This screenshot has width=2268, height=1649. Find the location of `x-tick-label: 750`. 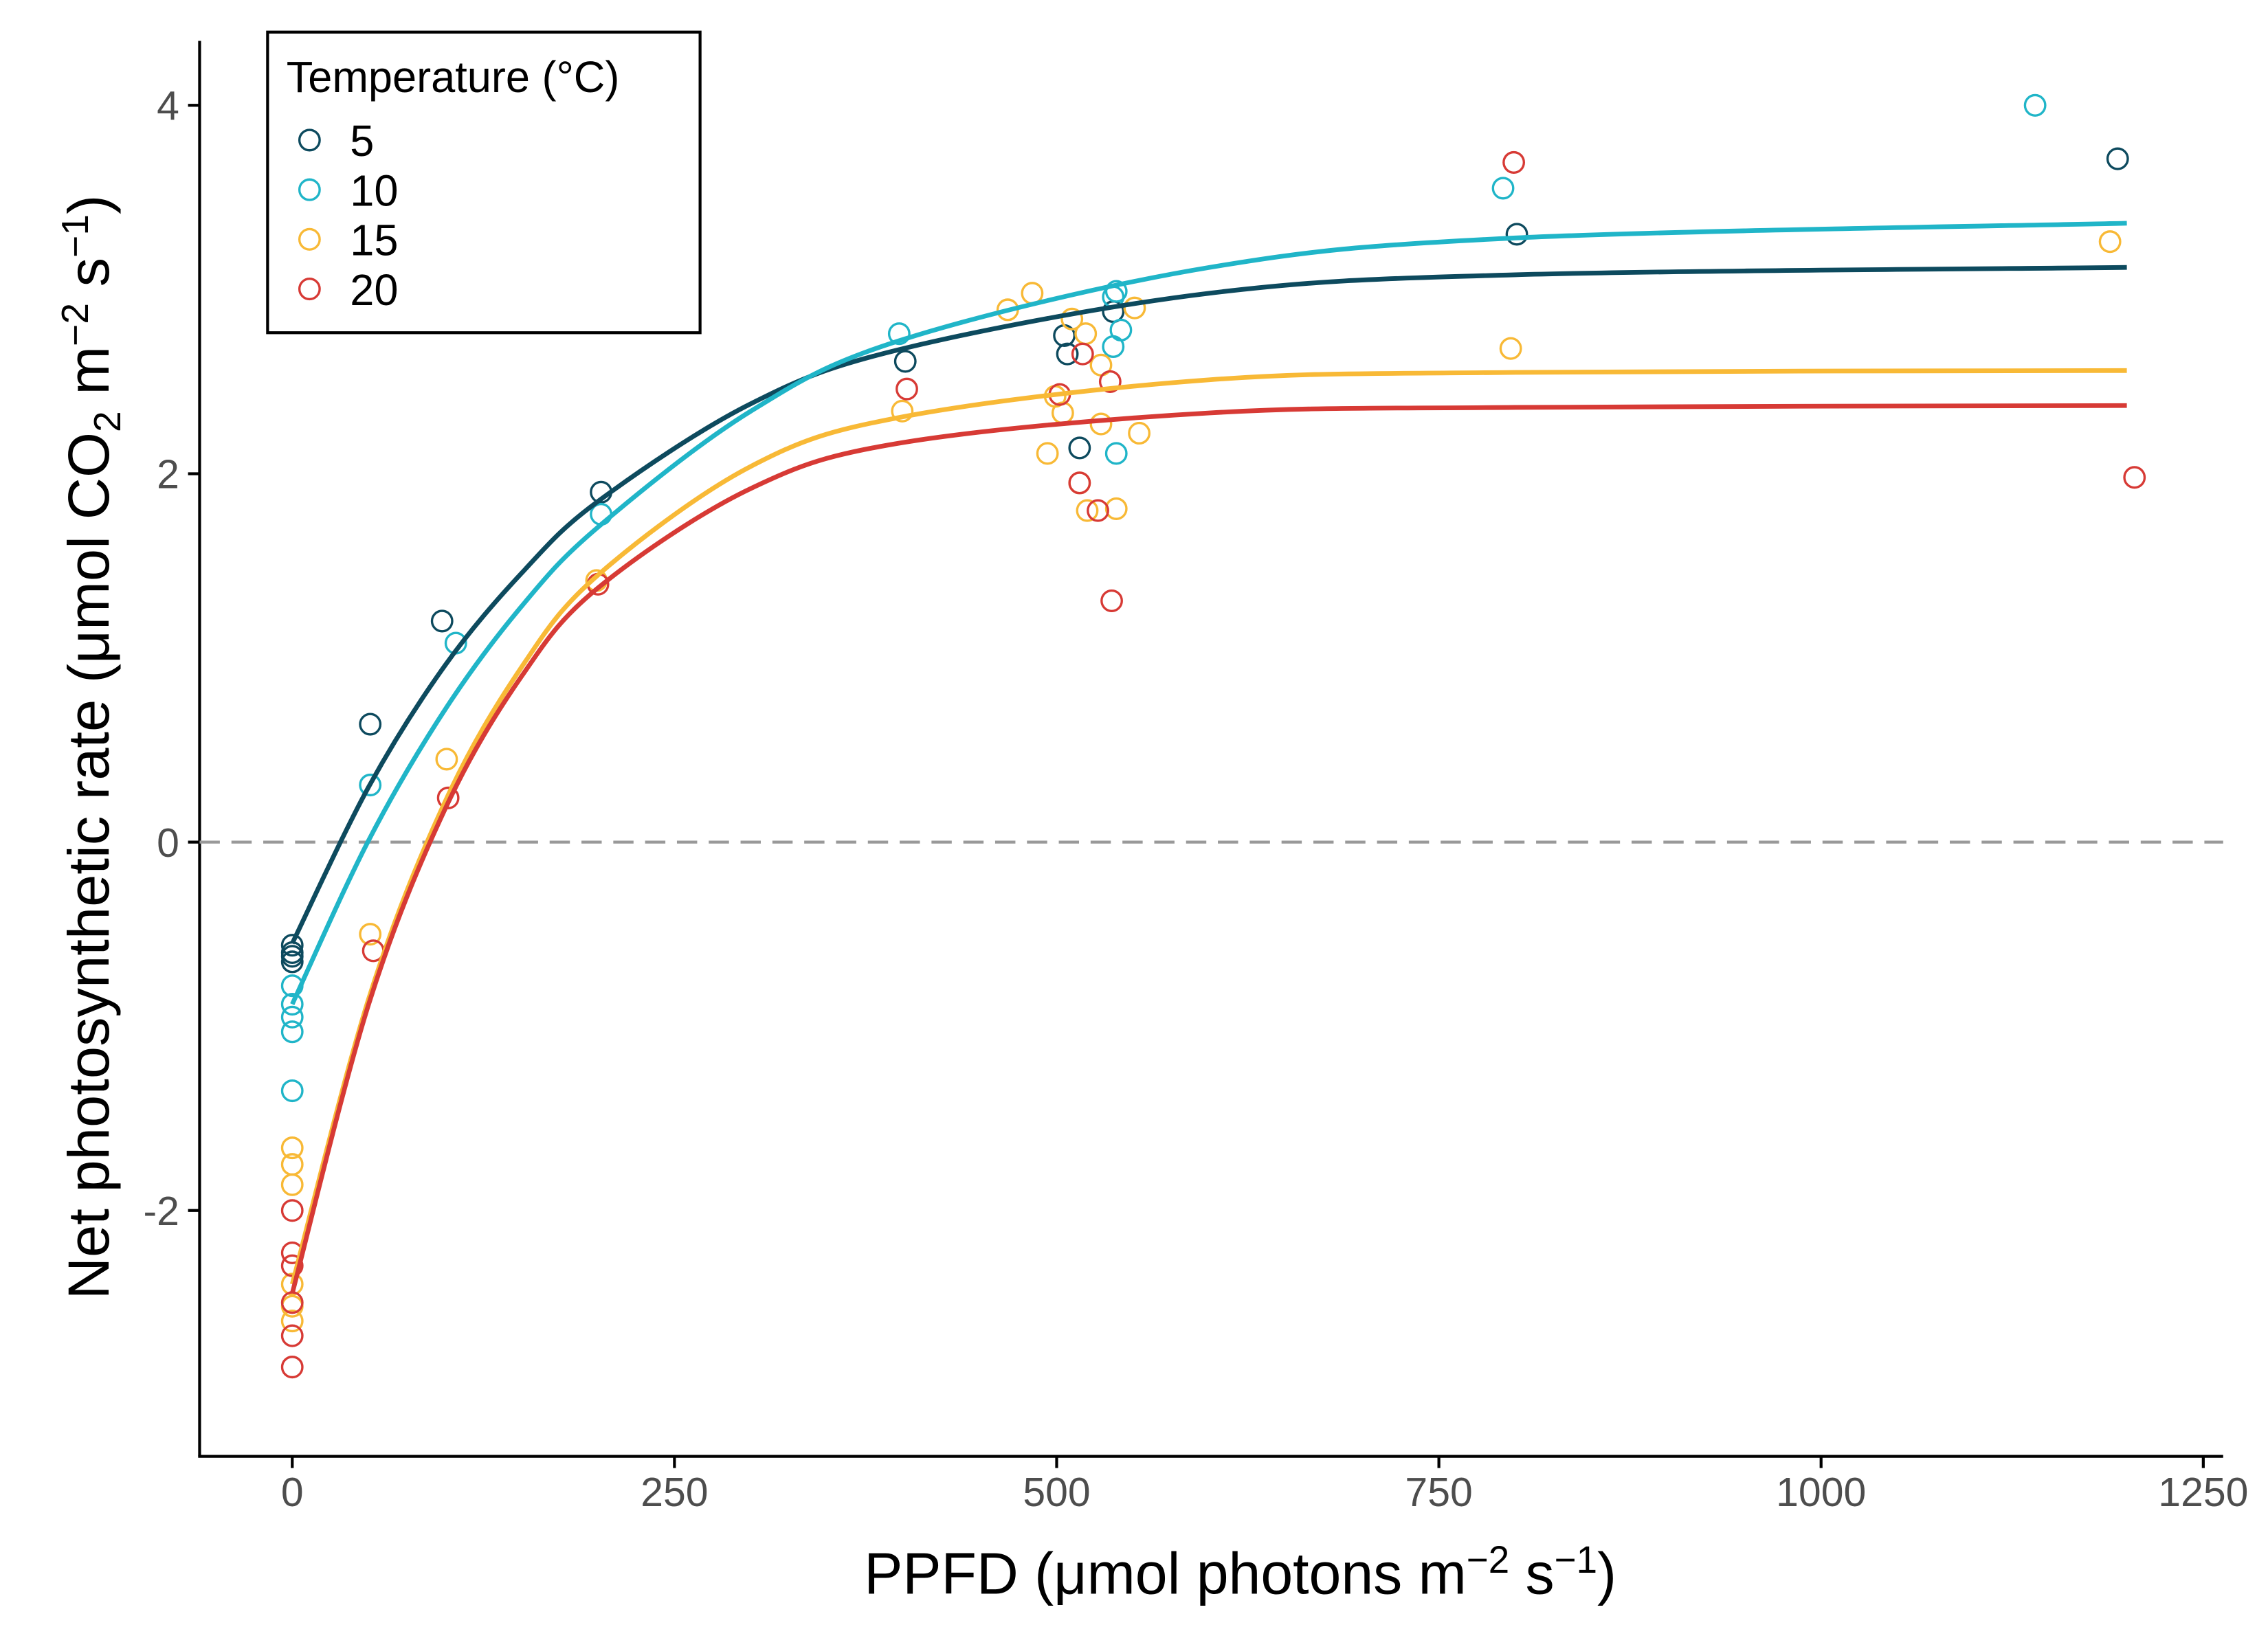

x-tick-label: 750 is located at coordinates (1438, 1492).